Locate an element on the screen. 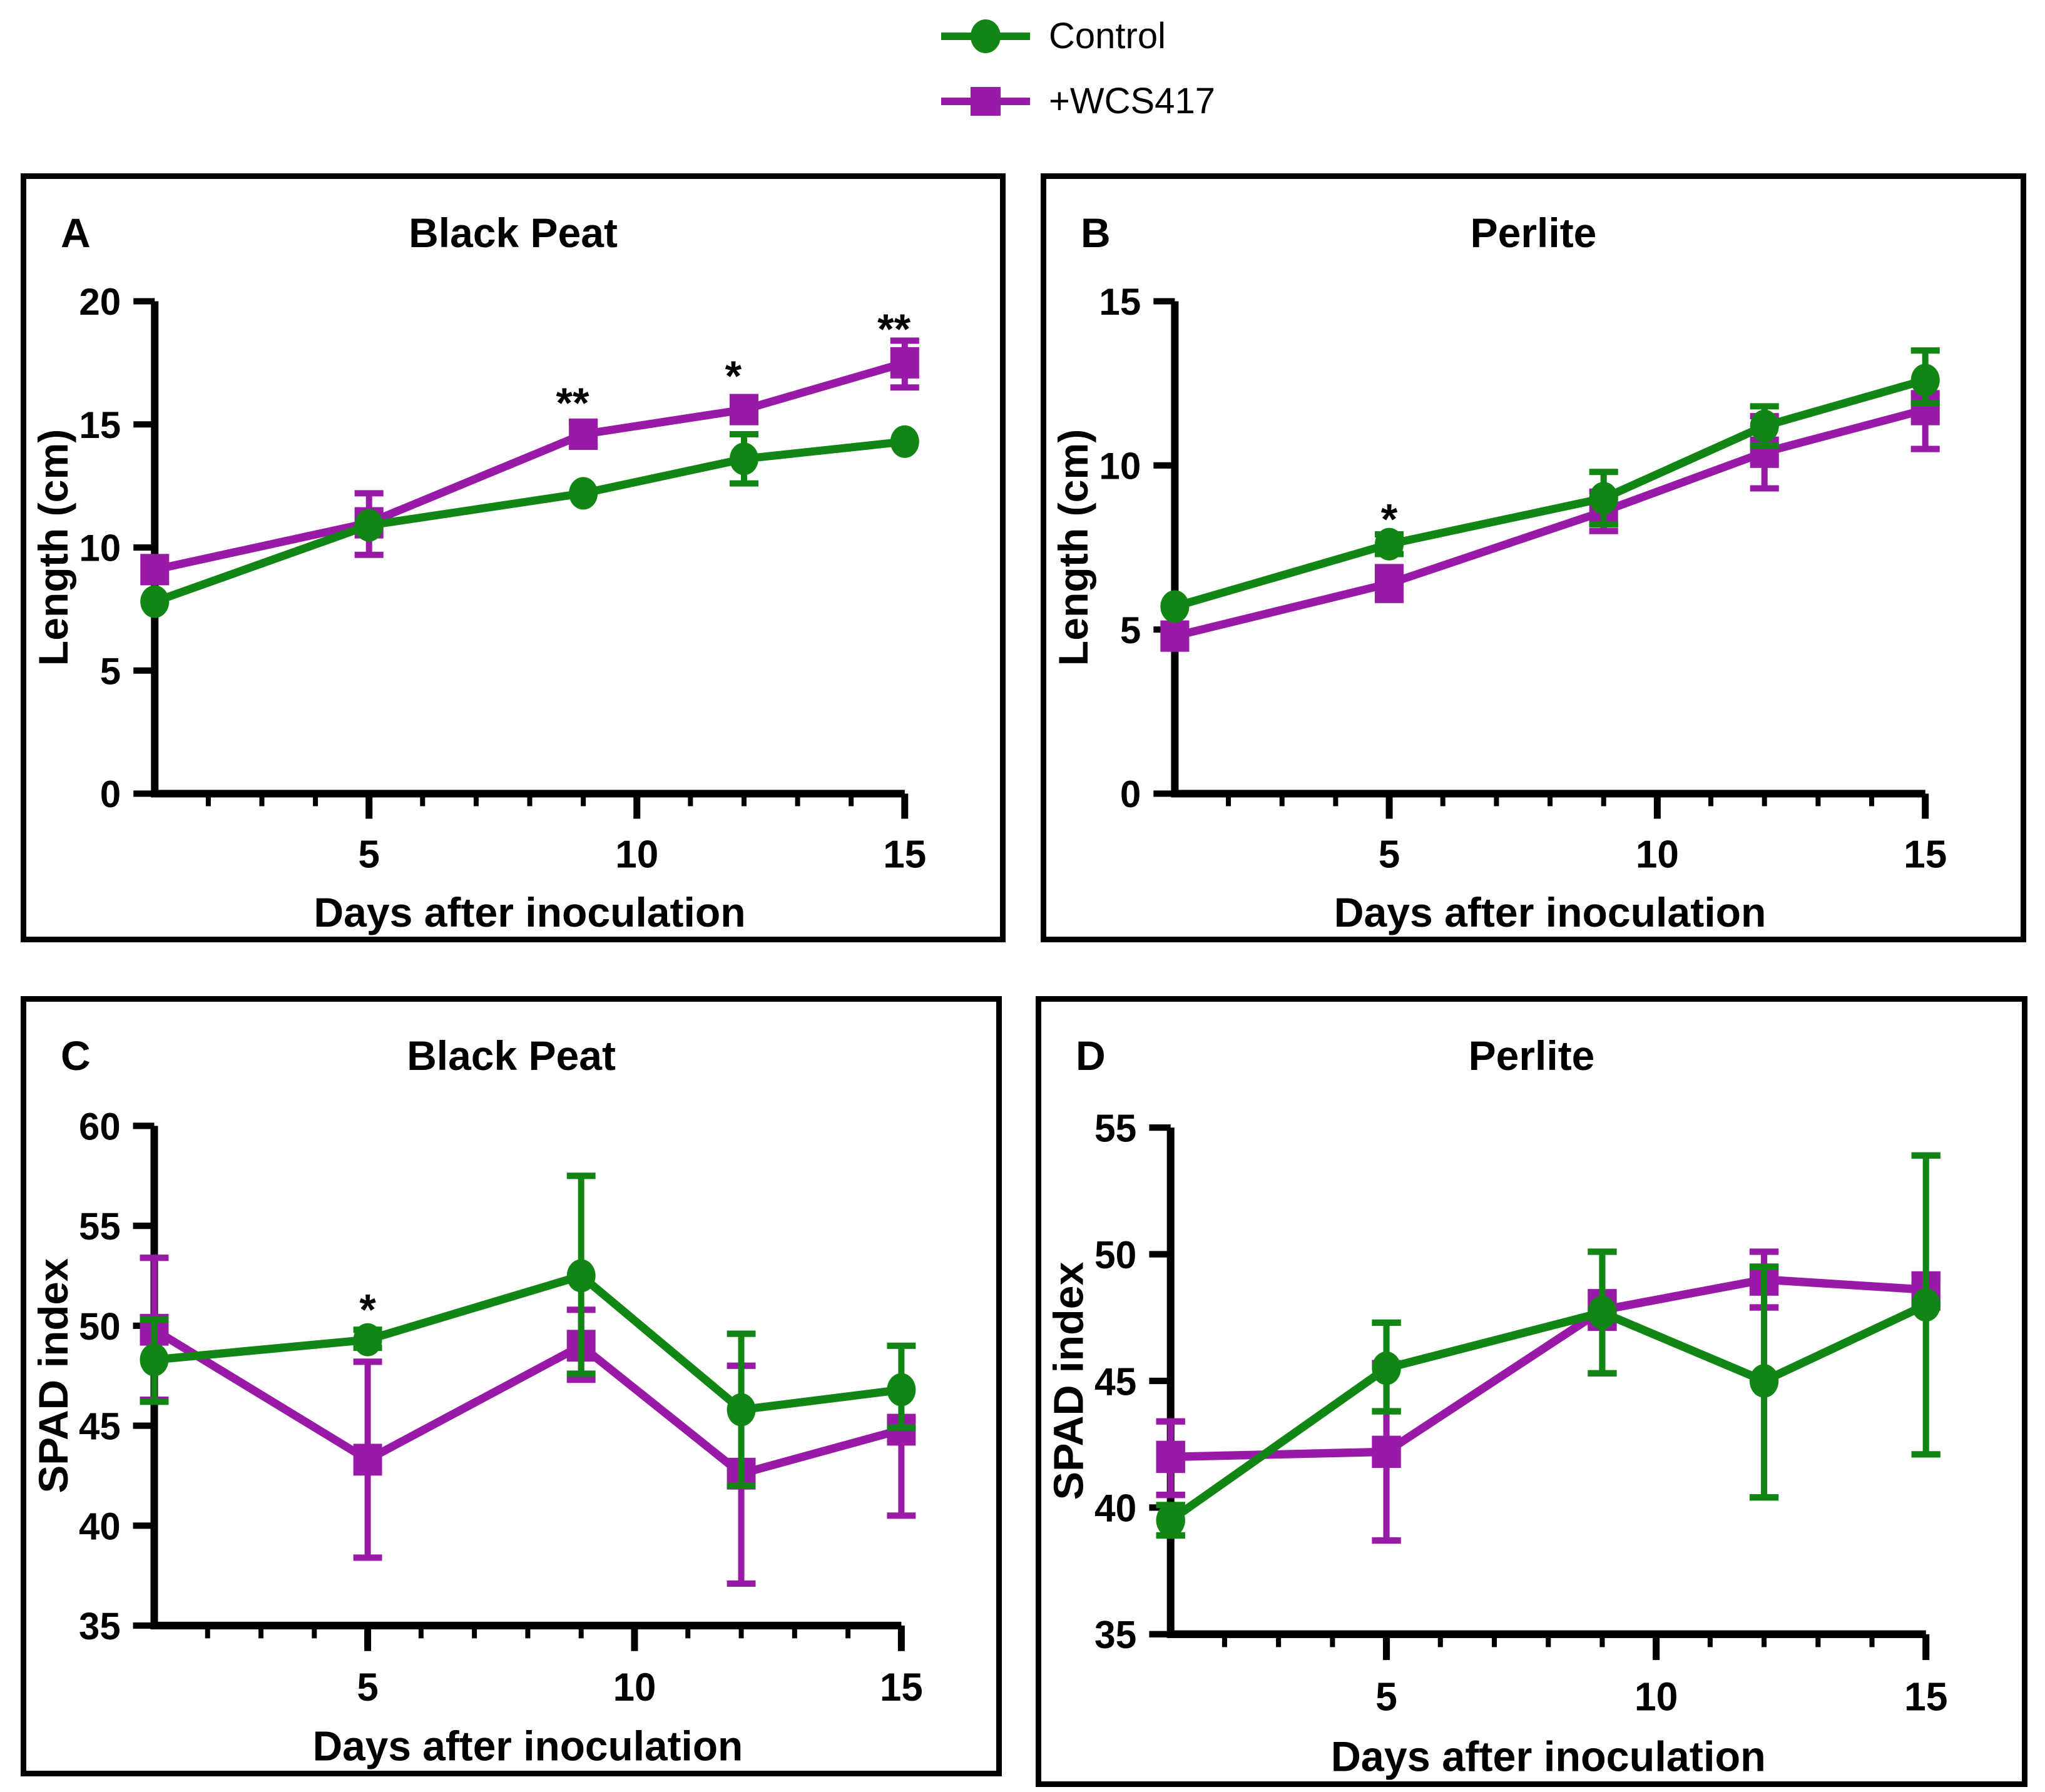 This screenshot has width=2045, height=1792. panel-a-letter: A is located at coordinates (76, 233).